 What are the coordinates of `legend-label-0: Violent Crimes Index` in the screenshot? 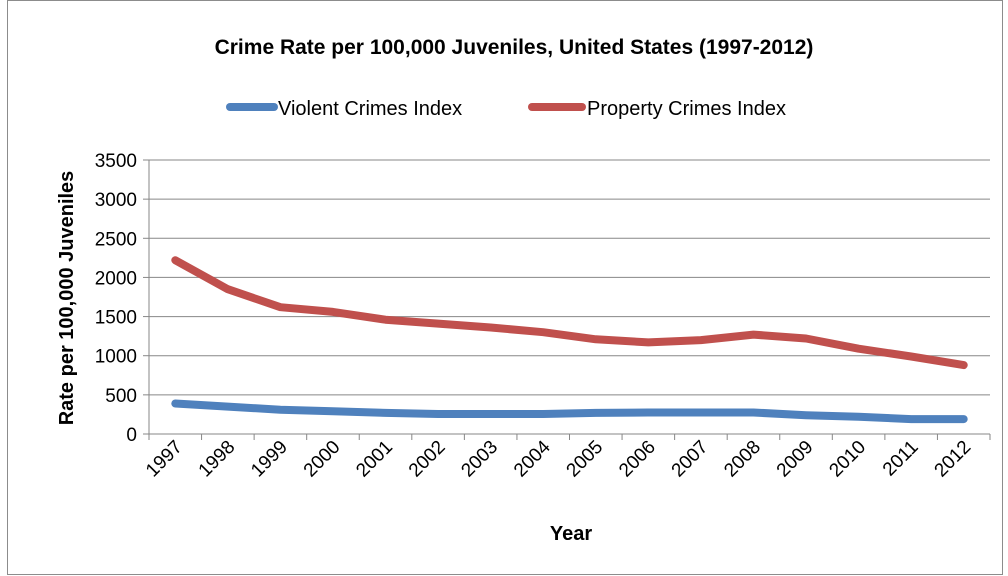 It's located at (370, 109).